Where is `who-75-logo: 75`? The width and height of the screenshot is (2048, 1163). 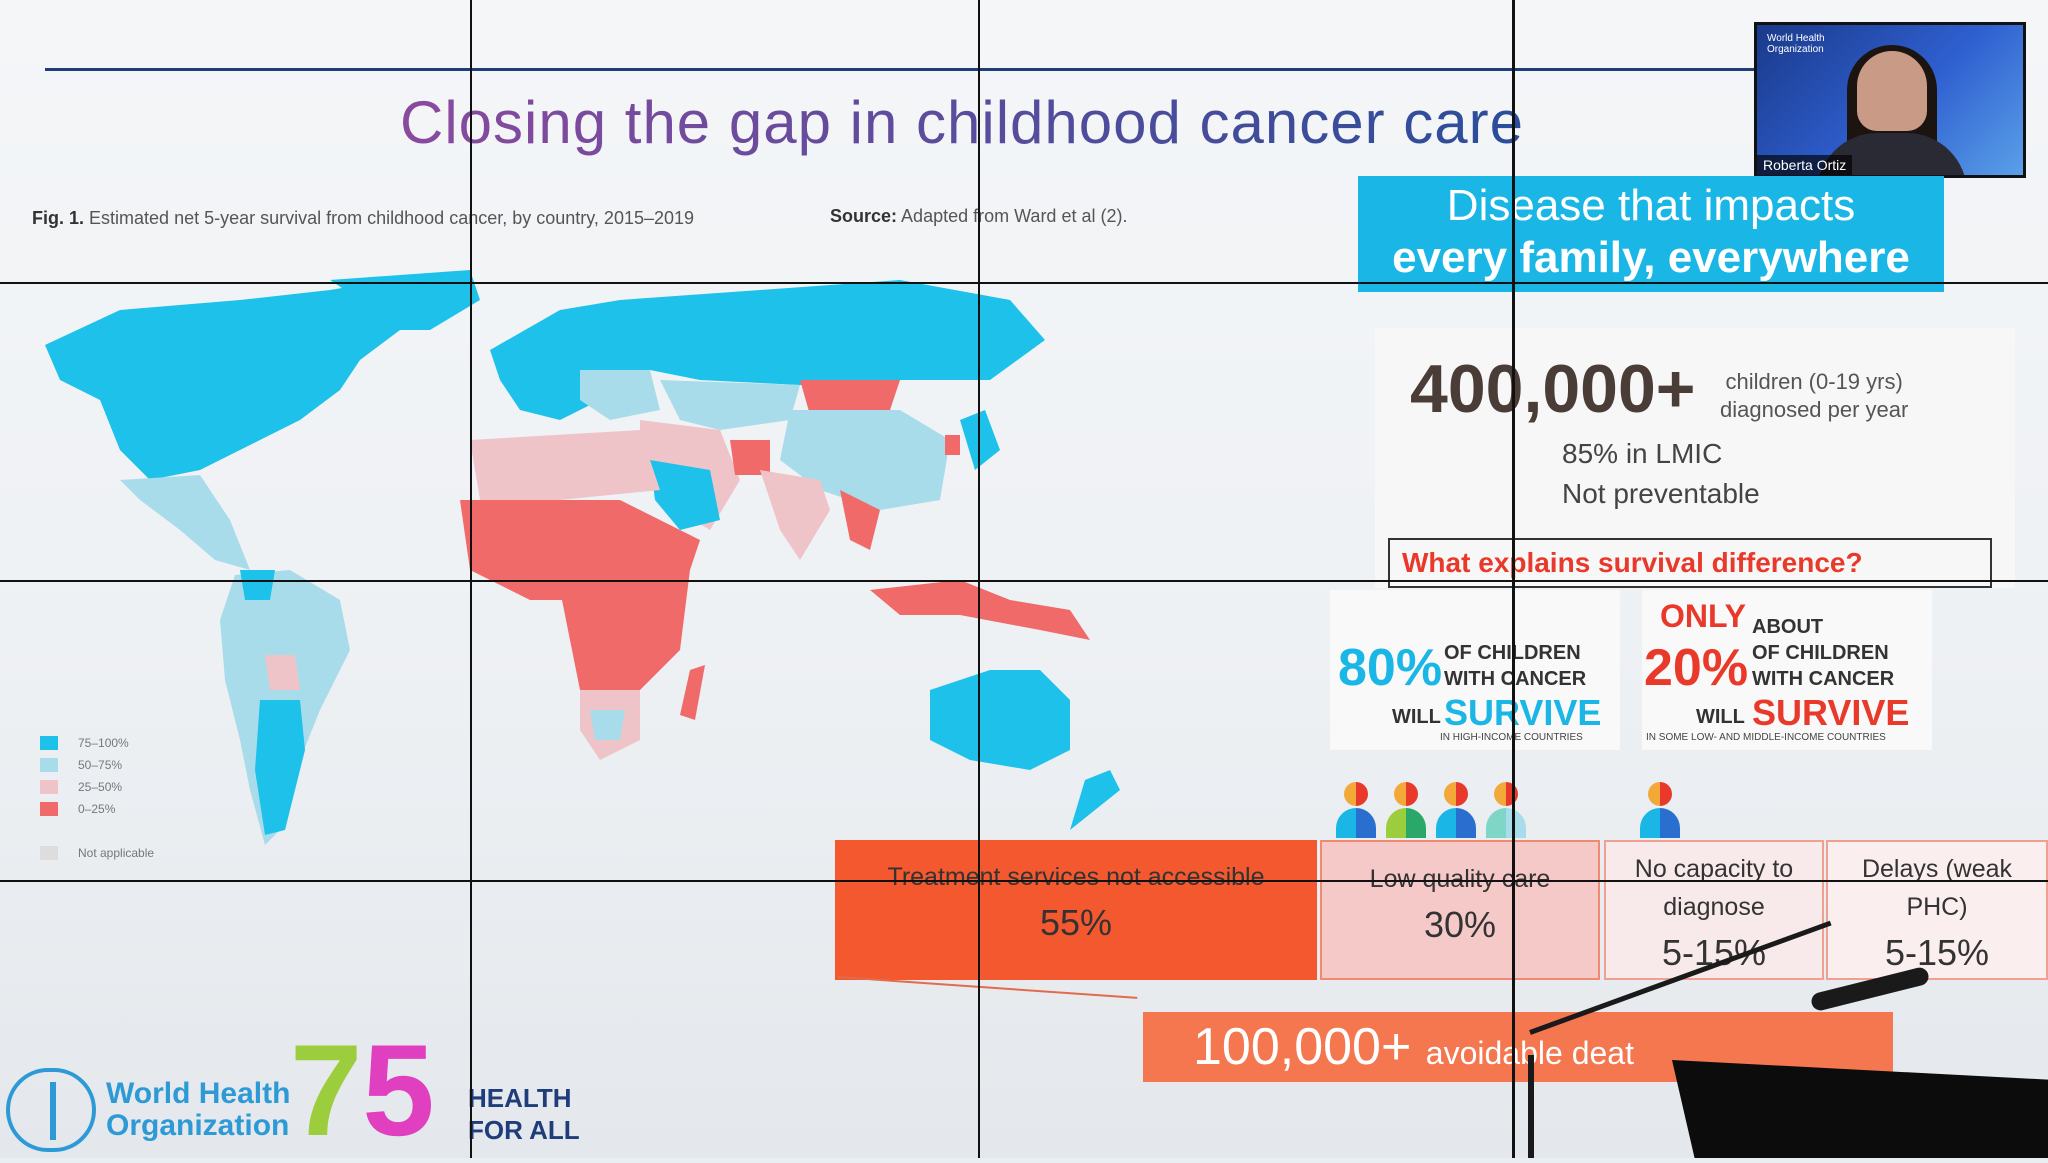
who-75-logo: 75 is located at coordinates (362, 1090).